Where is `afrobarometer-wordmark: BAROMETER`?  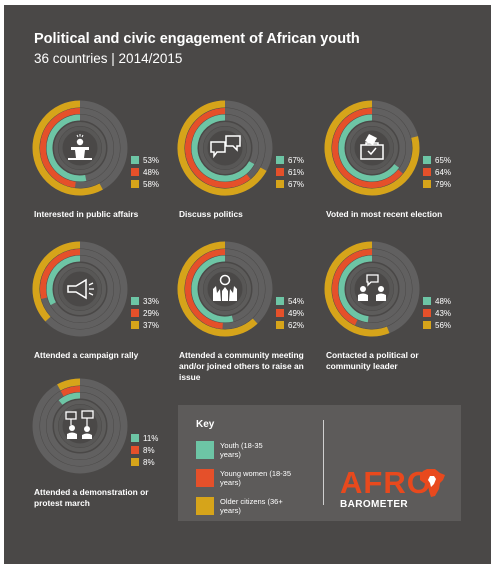 afrobarometer-wordmark: BAROMETER is located at coordinates (374, 504).